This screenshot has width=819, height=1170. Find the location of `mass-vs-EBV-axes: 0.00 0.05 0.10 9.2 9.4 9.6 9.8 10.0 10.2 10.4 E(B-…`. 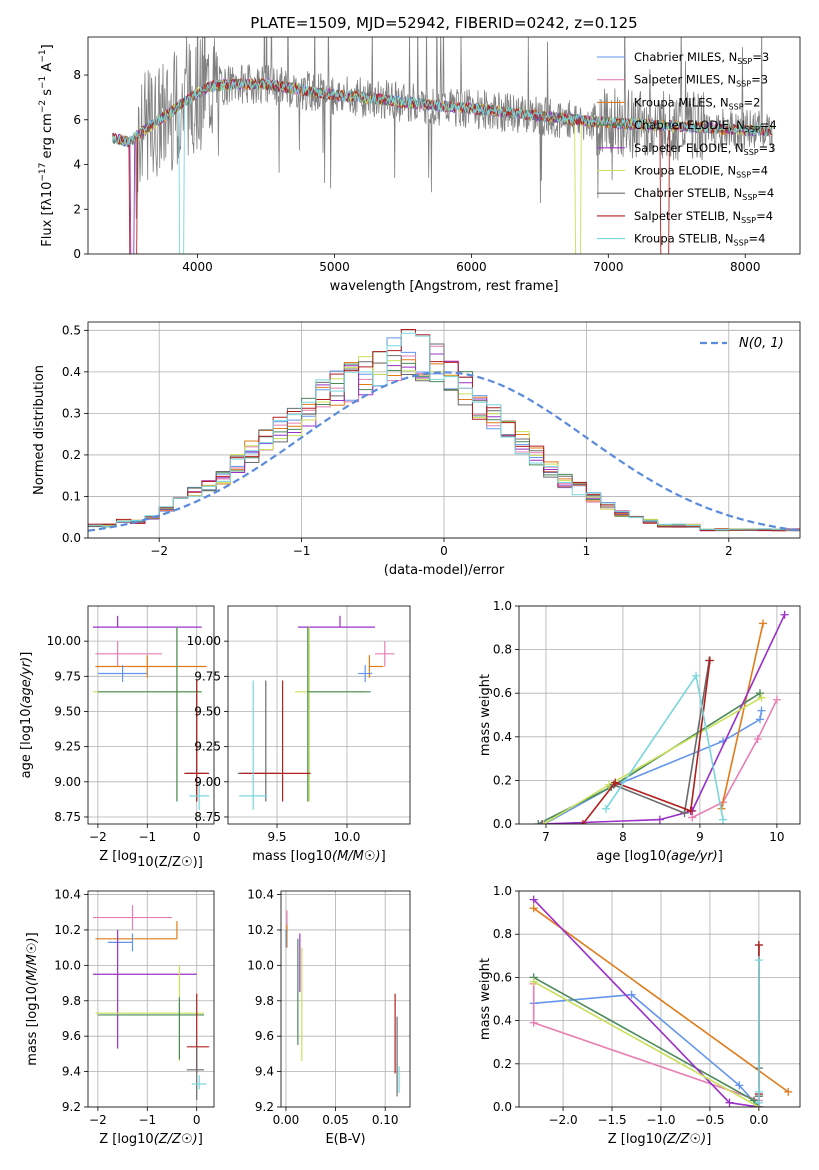

mass-vs-EBV-axes: 0.00 0.05 0.10 9.2 9.4 9.6 9.8 10.0 10.2 10.4 E(B-… is located at coordinates (329, 1017).